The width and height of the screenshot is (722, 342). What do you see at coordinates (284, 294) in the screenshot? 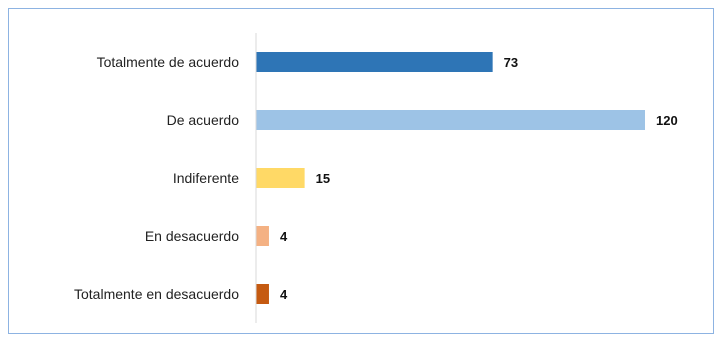
I see `value-label-4: 4` at bounding box center [284, 294].